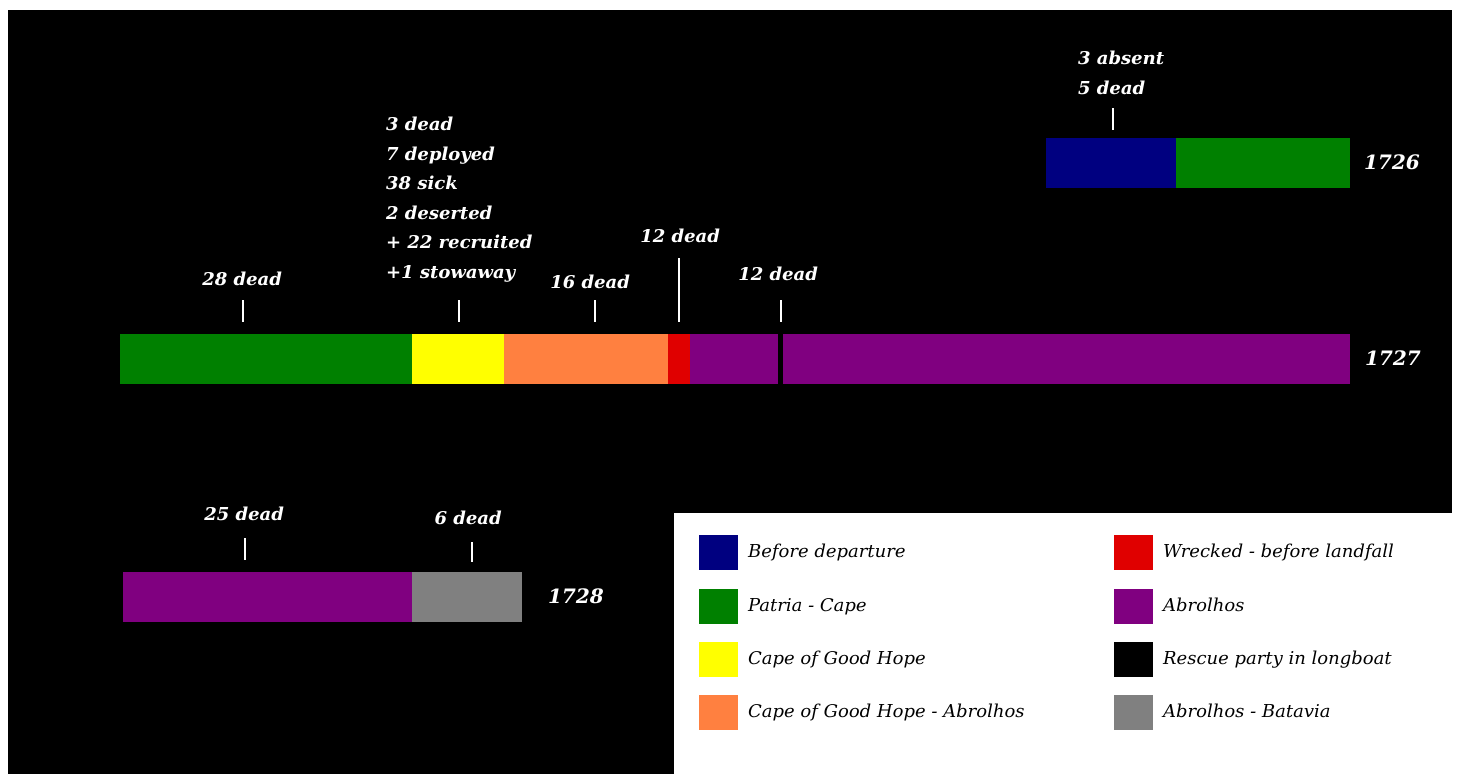 The width and height of the screenshot is (1458, 774). What do you see at coordinates (440, 154) in the screenshot?
I see `annotation-line: 7 deployed` at bounding box center [440, 154].